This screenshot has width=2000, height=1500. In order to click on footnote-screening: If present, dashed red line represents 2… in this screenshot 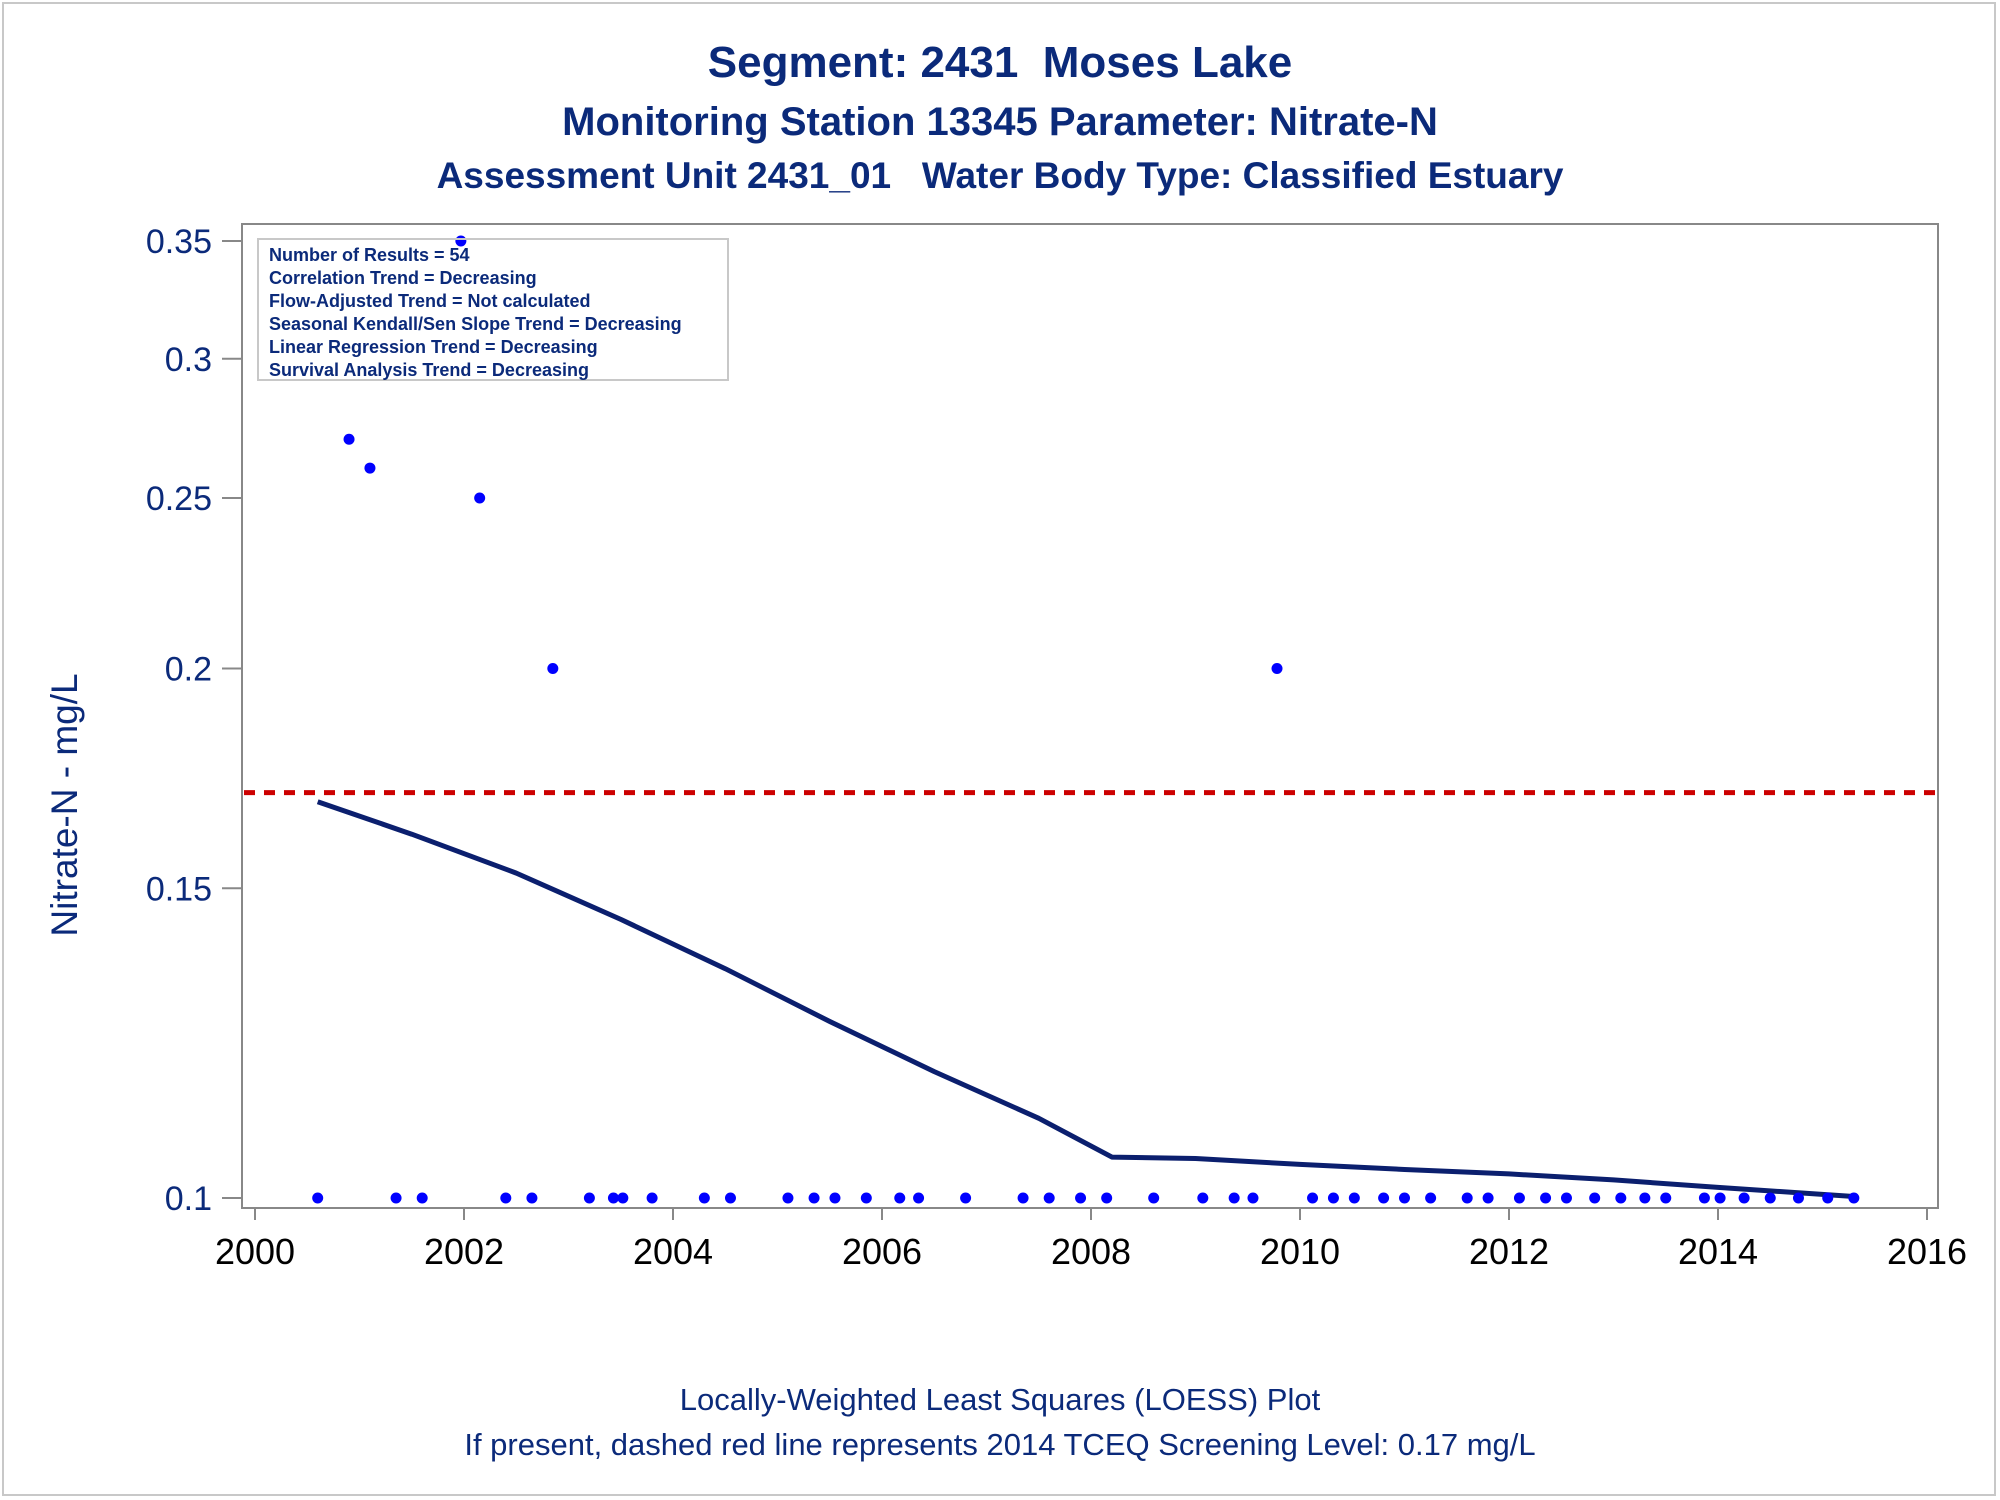, I will do `click(1000, 1444)`.